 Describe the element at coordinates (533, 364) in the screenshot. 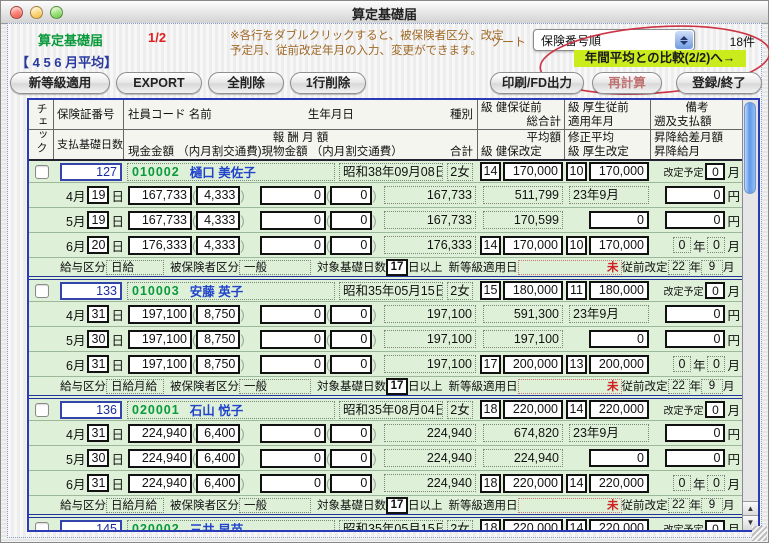

I see `kenpo-new-amount-input: 200,000` at that location.